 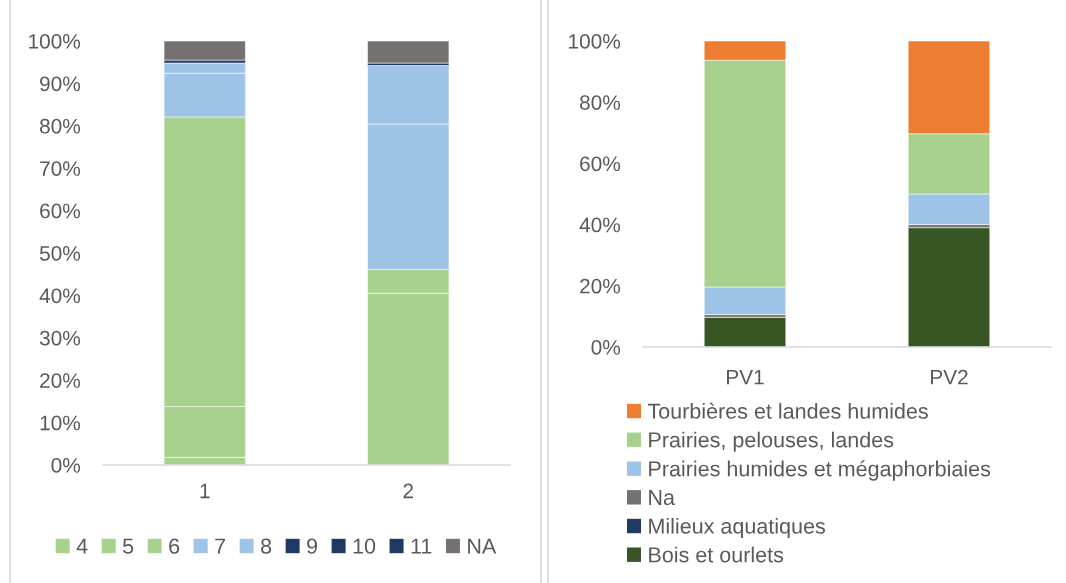 What do you see at coordinates (787, 410) in the screenshot?
I see `legend-label: Tourbières et landes humides` at bounding box center [787, 410].